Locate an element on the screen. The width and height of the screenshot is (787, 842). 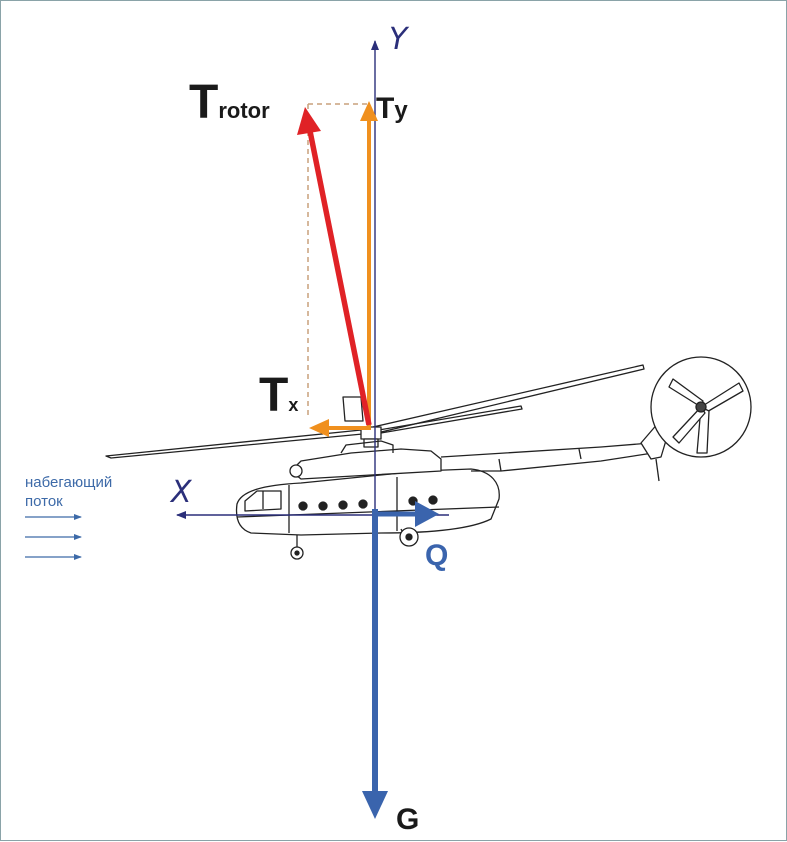
tx-label: Tx is located at coordinates (278, 396).